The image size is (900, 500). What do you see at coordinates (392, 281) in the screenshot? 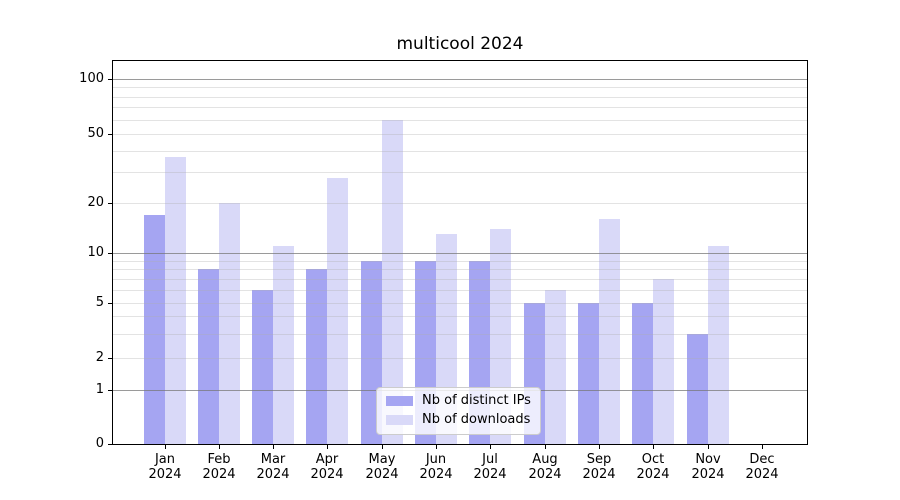
I see `bar-nb-of-downloads-may` at bounding box center [392, 281].